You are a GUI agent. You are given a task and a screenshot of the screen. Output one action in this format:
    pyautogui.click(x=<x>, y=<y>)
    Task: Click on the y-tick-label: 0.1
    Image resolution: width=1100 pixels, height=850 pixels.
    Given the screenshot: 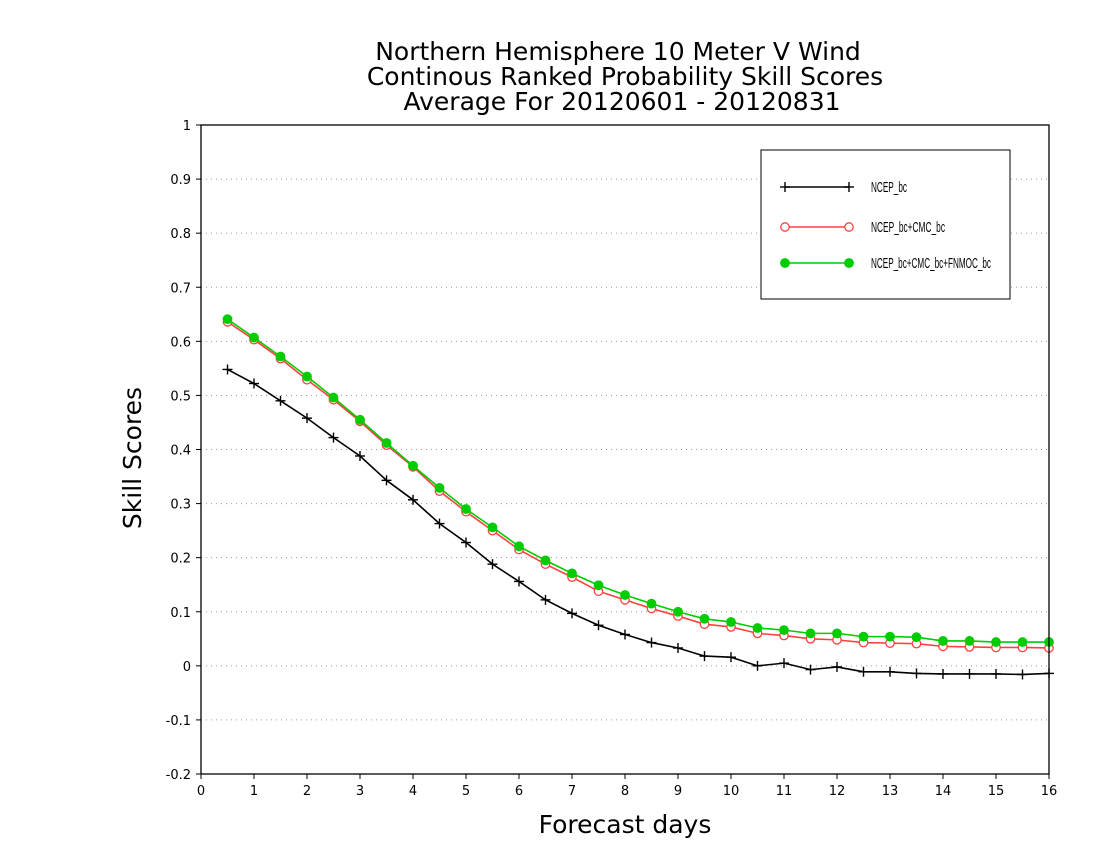 What is the action you would take?
    pyautogui.click(x=180, y=613)
    